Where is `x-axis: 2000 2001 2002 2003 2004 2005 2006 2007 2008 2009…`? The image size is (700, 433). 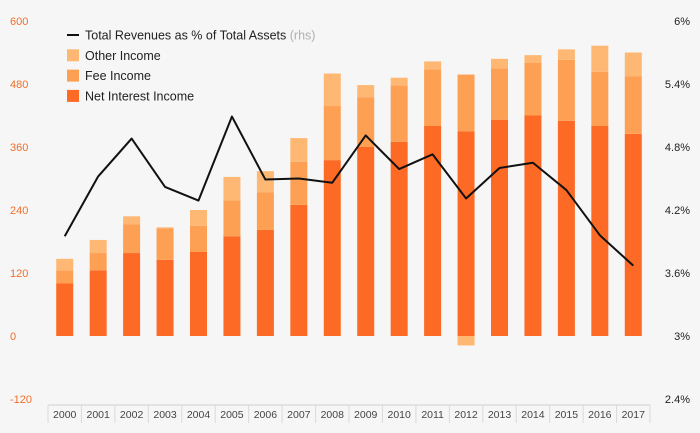
x-axis: 2000 2001 2002 2003 2004 2005 2006 2007 2008 2009… is located at coordinates (349, 413).